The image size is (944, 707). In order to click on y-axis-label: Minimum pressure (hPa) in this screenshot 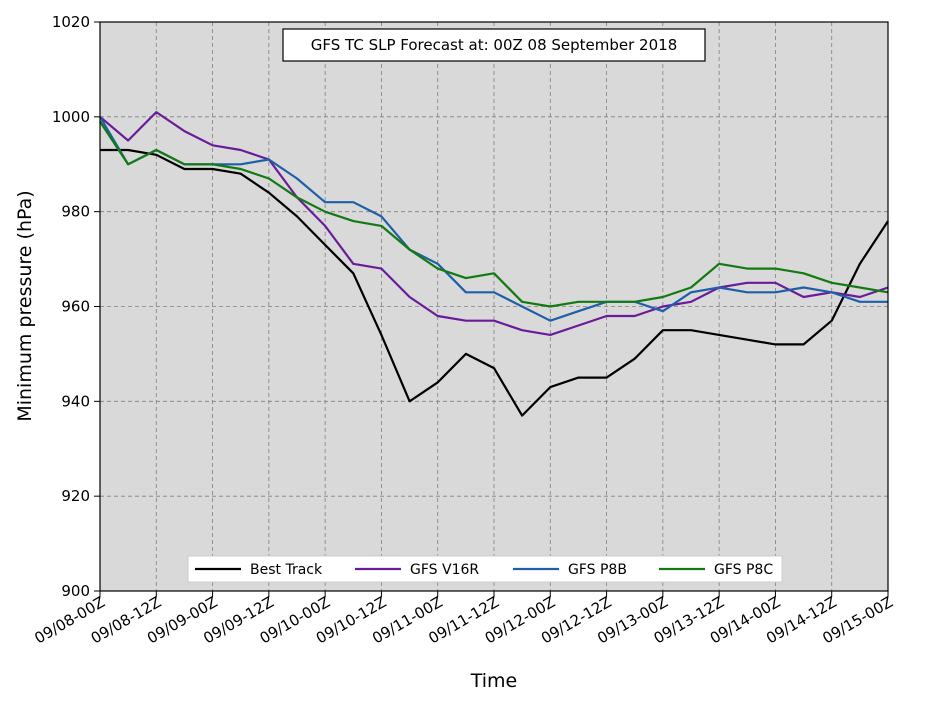, I will do `click(25, 305)`.